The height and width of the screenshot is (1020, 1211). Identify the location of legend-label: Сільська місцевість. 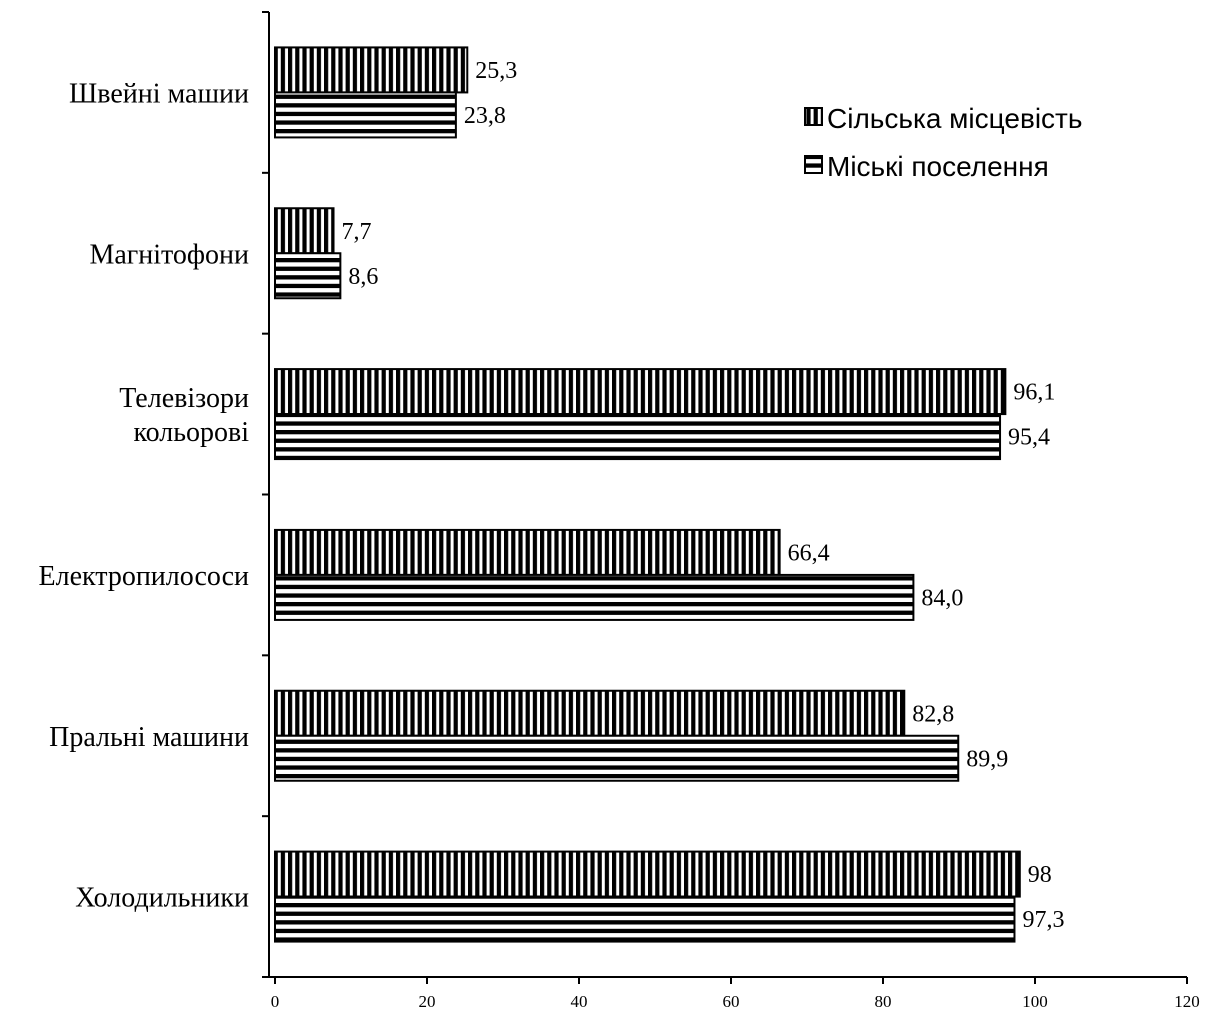
(954, 118).